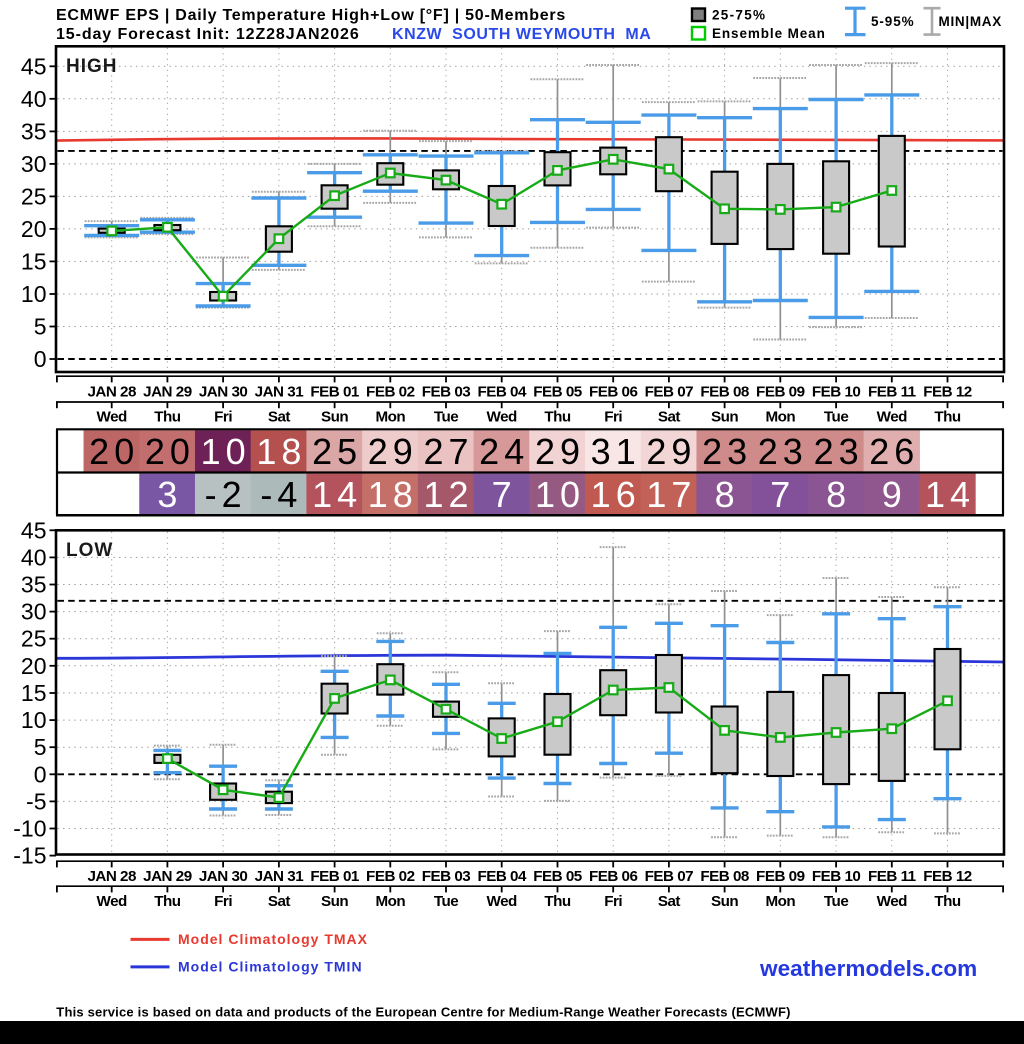  Describe the element at coordinates (893, 21) in the screenshot. I see `svg-text: 5-95%` at that location.